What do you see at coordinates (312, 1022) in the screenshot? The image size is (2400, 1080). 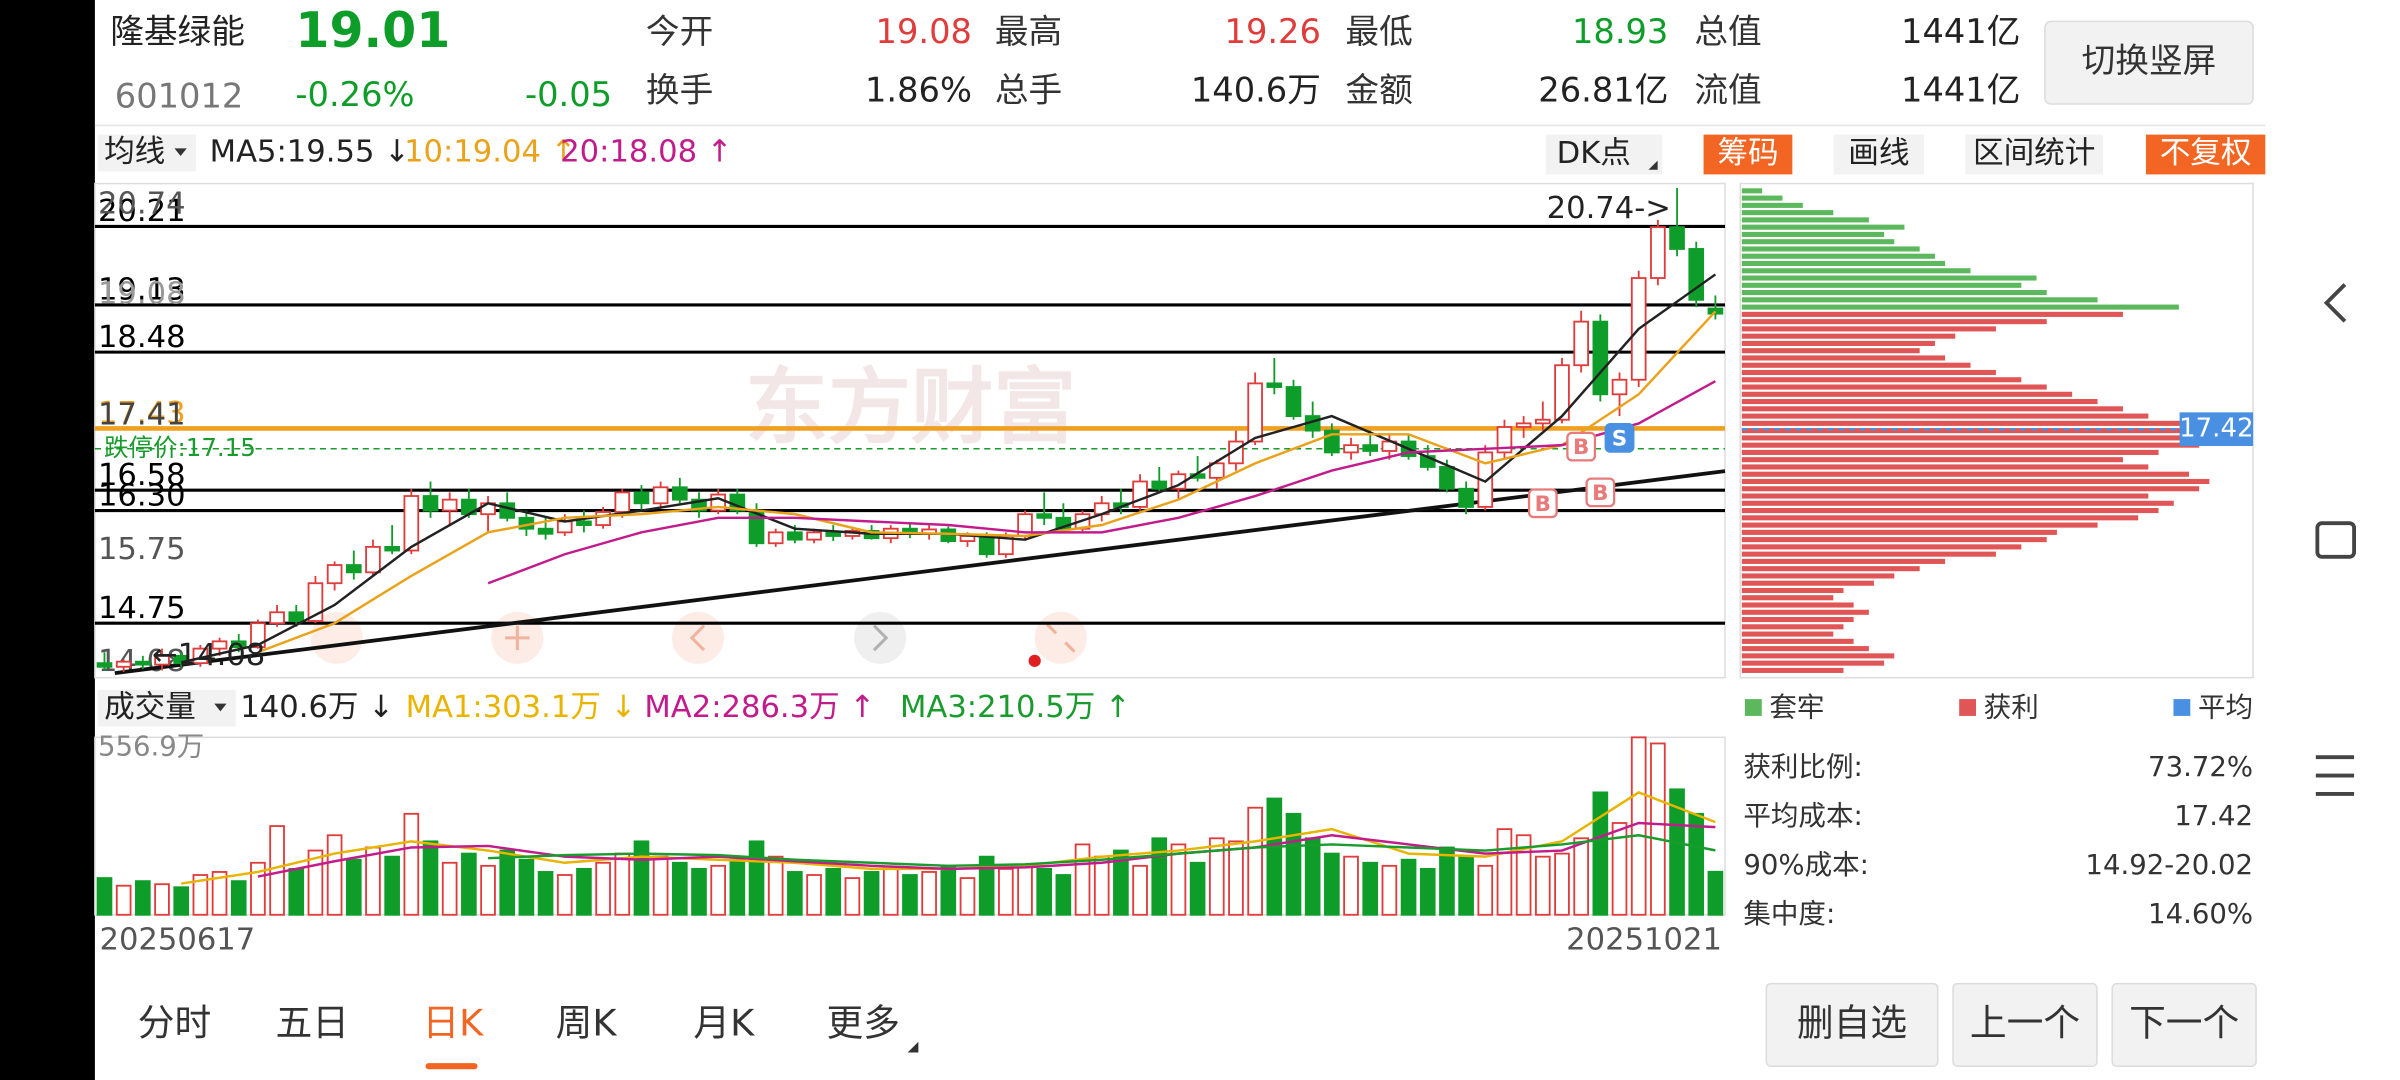 I see `tab: 五日` at bounding box center [312, 1022].